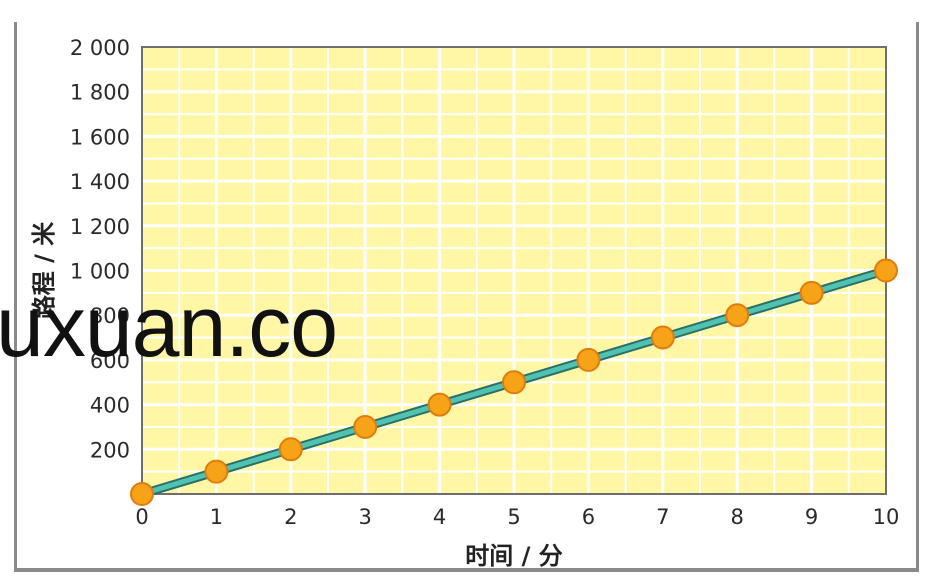 This screenshot has width=932, height=580. Describe the element at coordinates (662, 517) in the screenshot. I see `x-tick-label: 7` at that location.